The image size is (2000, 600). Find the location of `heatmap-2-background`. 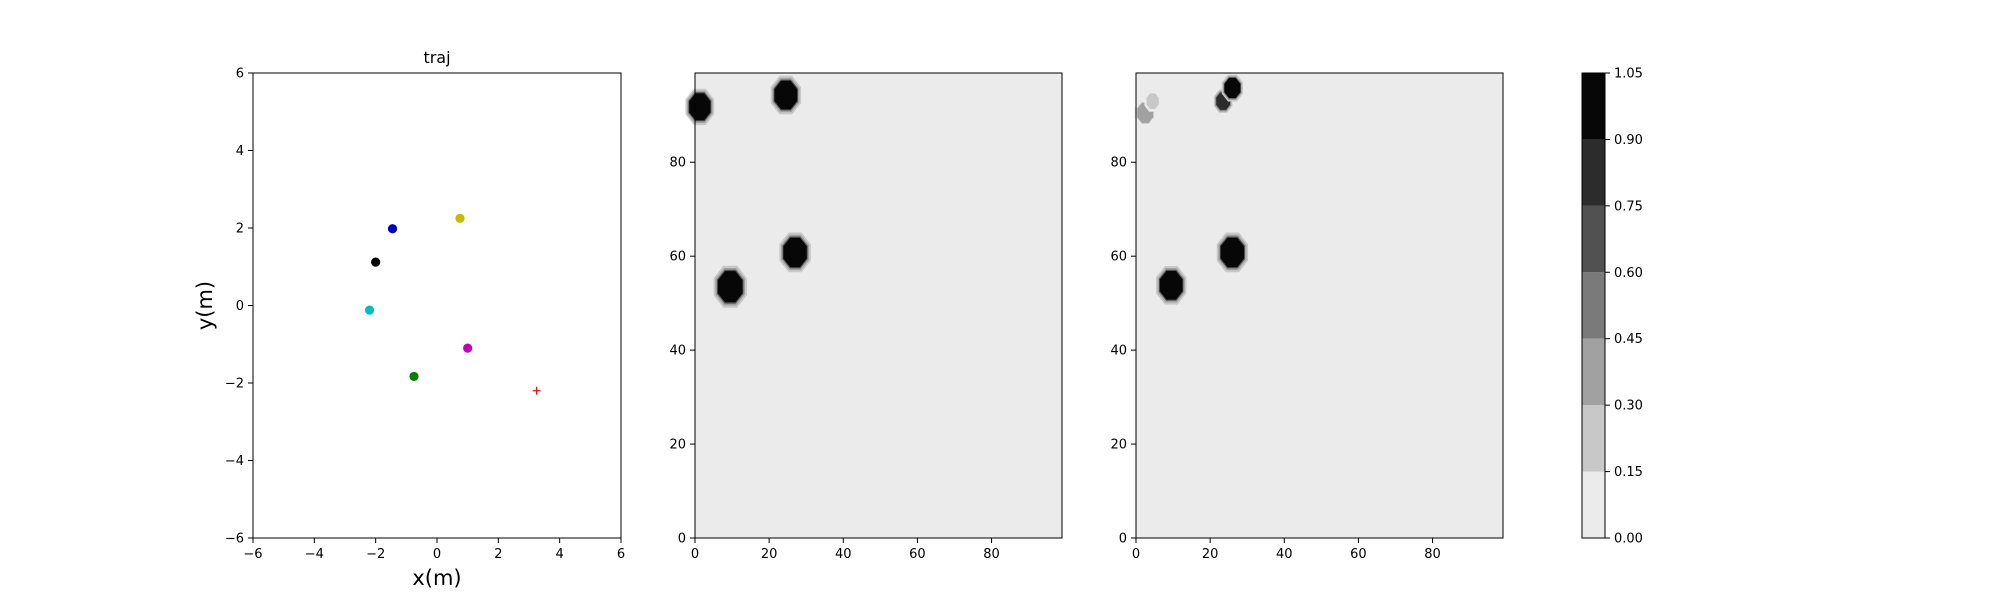

heatmap-2-background is located at coordinates (1319, 305).